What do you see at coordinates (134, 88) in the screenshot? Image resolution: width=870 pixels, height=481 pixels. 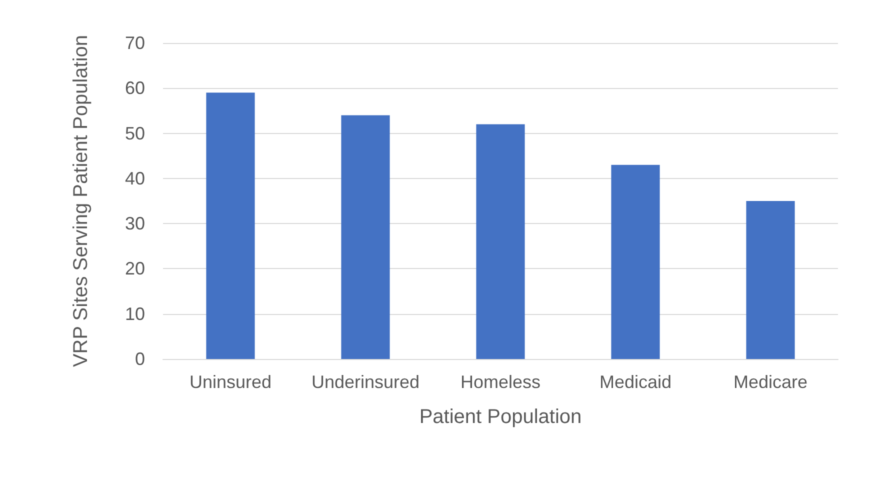 I see `y-tick-label: 60` at bounding box center [134, 88].